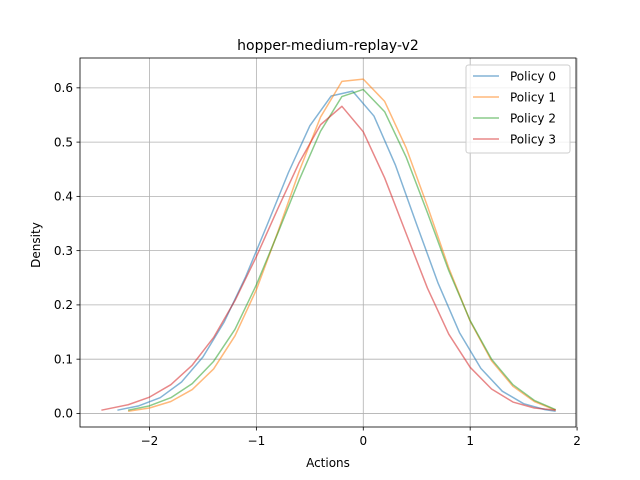 The width and height of the screenshot is (640, 480). What do you see at coordinates (533, 76) in the screenshot?
I see `legend-label-policy-0: Policy 0` at bounding box center [533, 76].